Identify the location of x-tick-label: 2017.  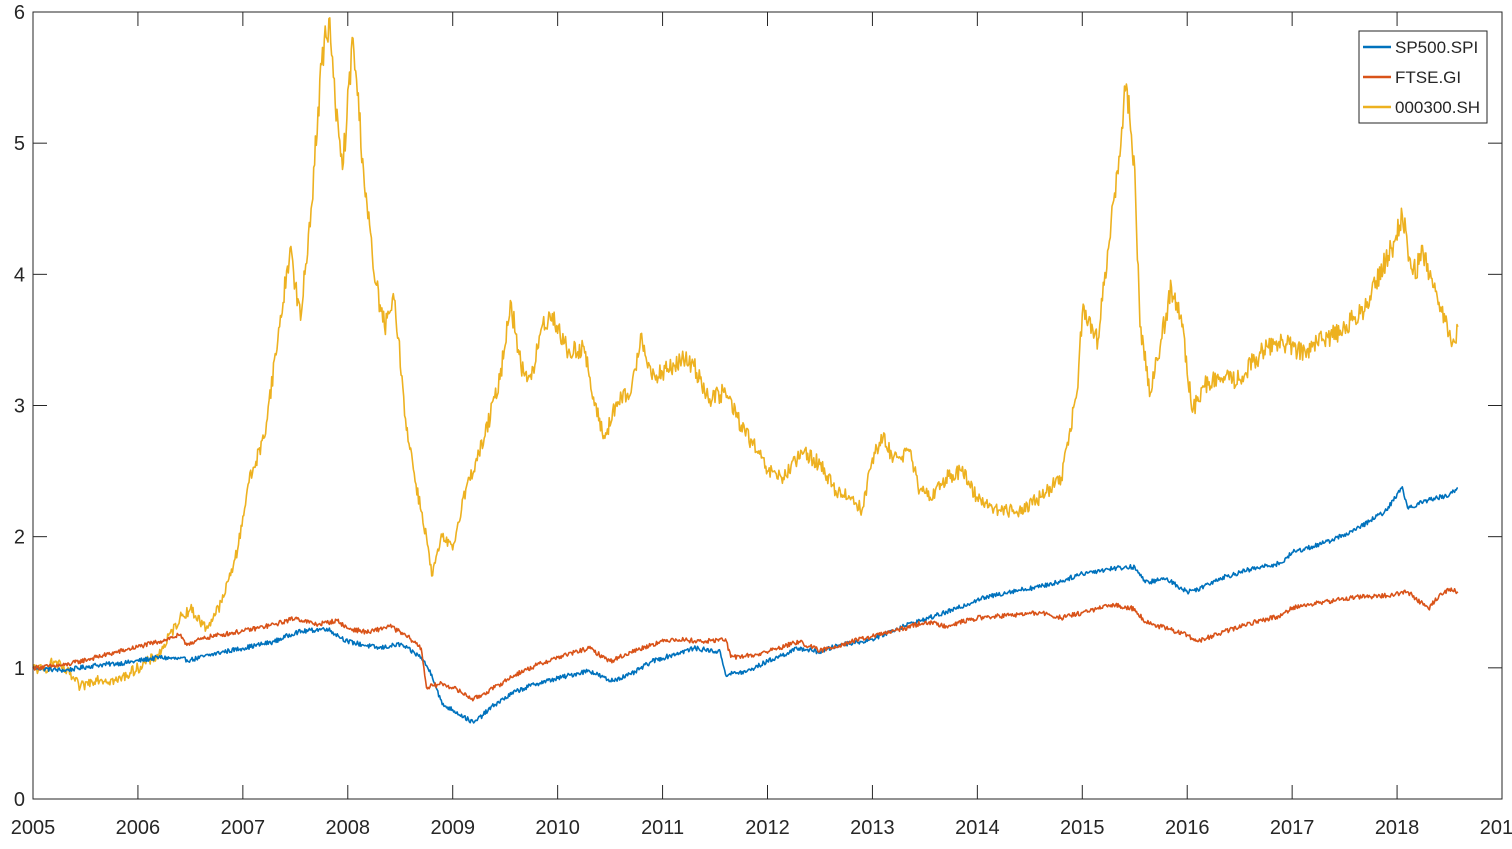
(1292, 828).